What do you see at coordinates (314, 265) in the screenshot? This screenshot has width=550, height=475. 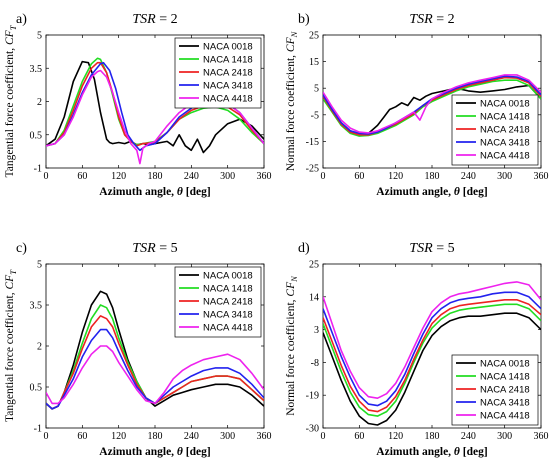 I see `y-tick-label: 25` at bounding box center [314, 265].